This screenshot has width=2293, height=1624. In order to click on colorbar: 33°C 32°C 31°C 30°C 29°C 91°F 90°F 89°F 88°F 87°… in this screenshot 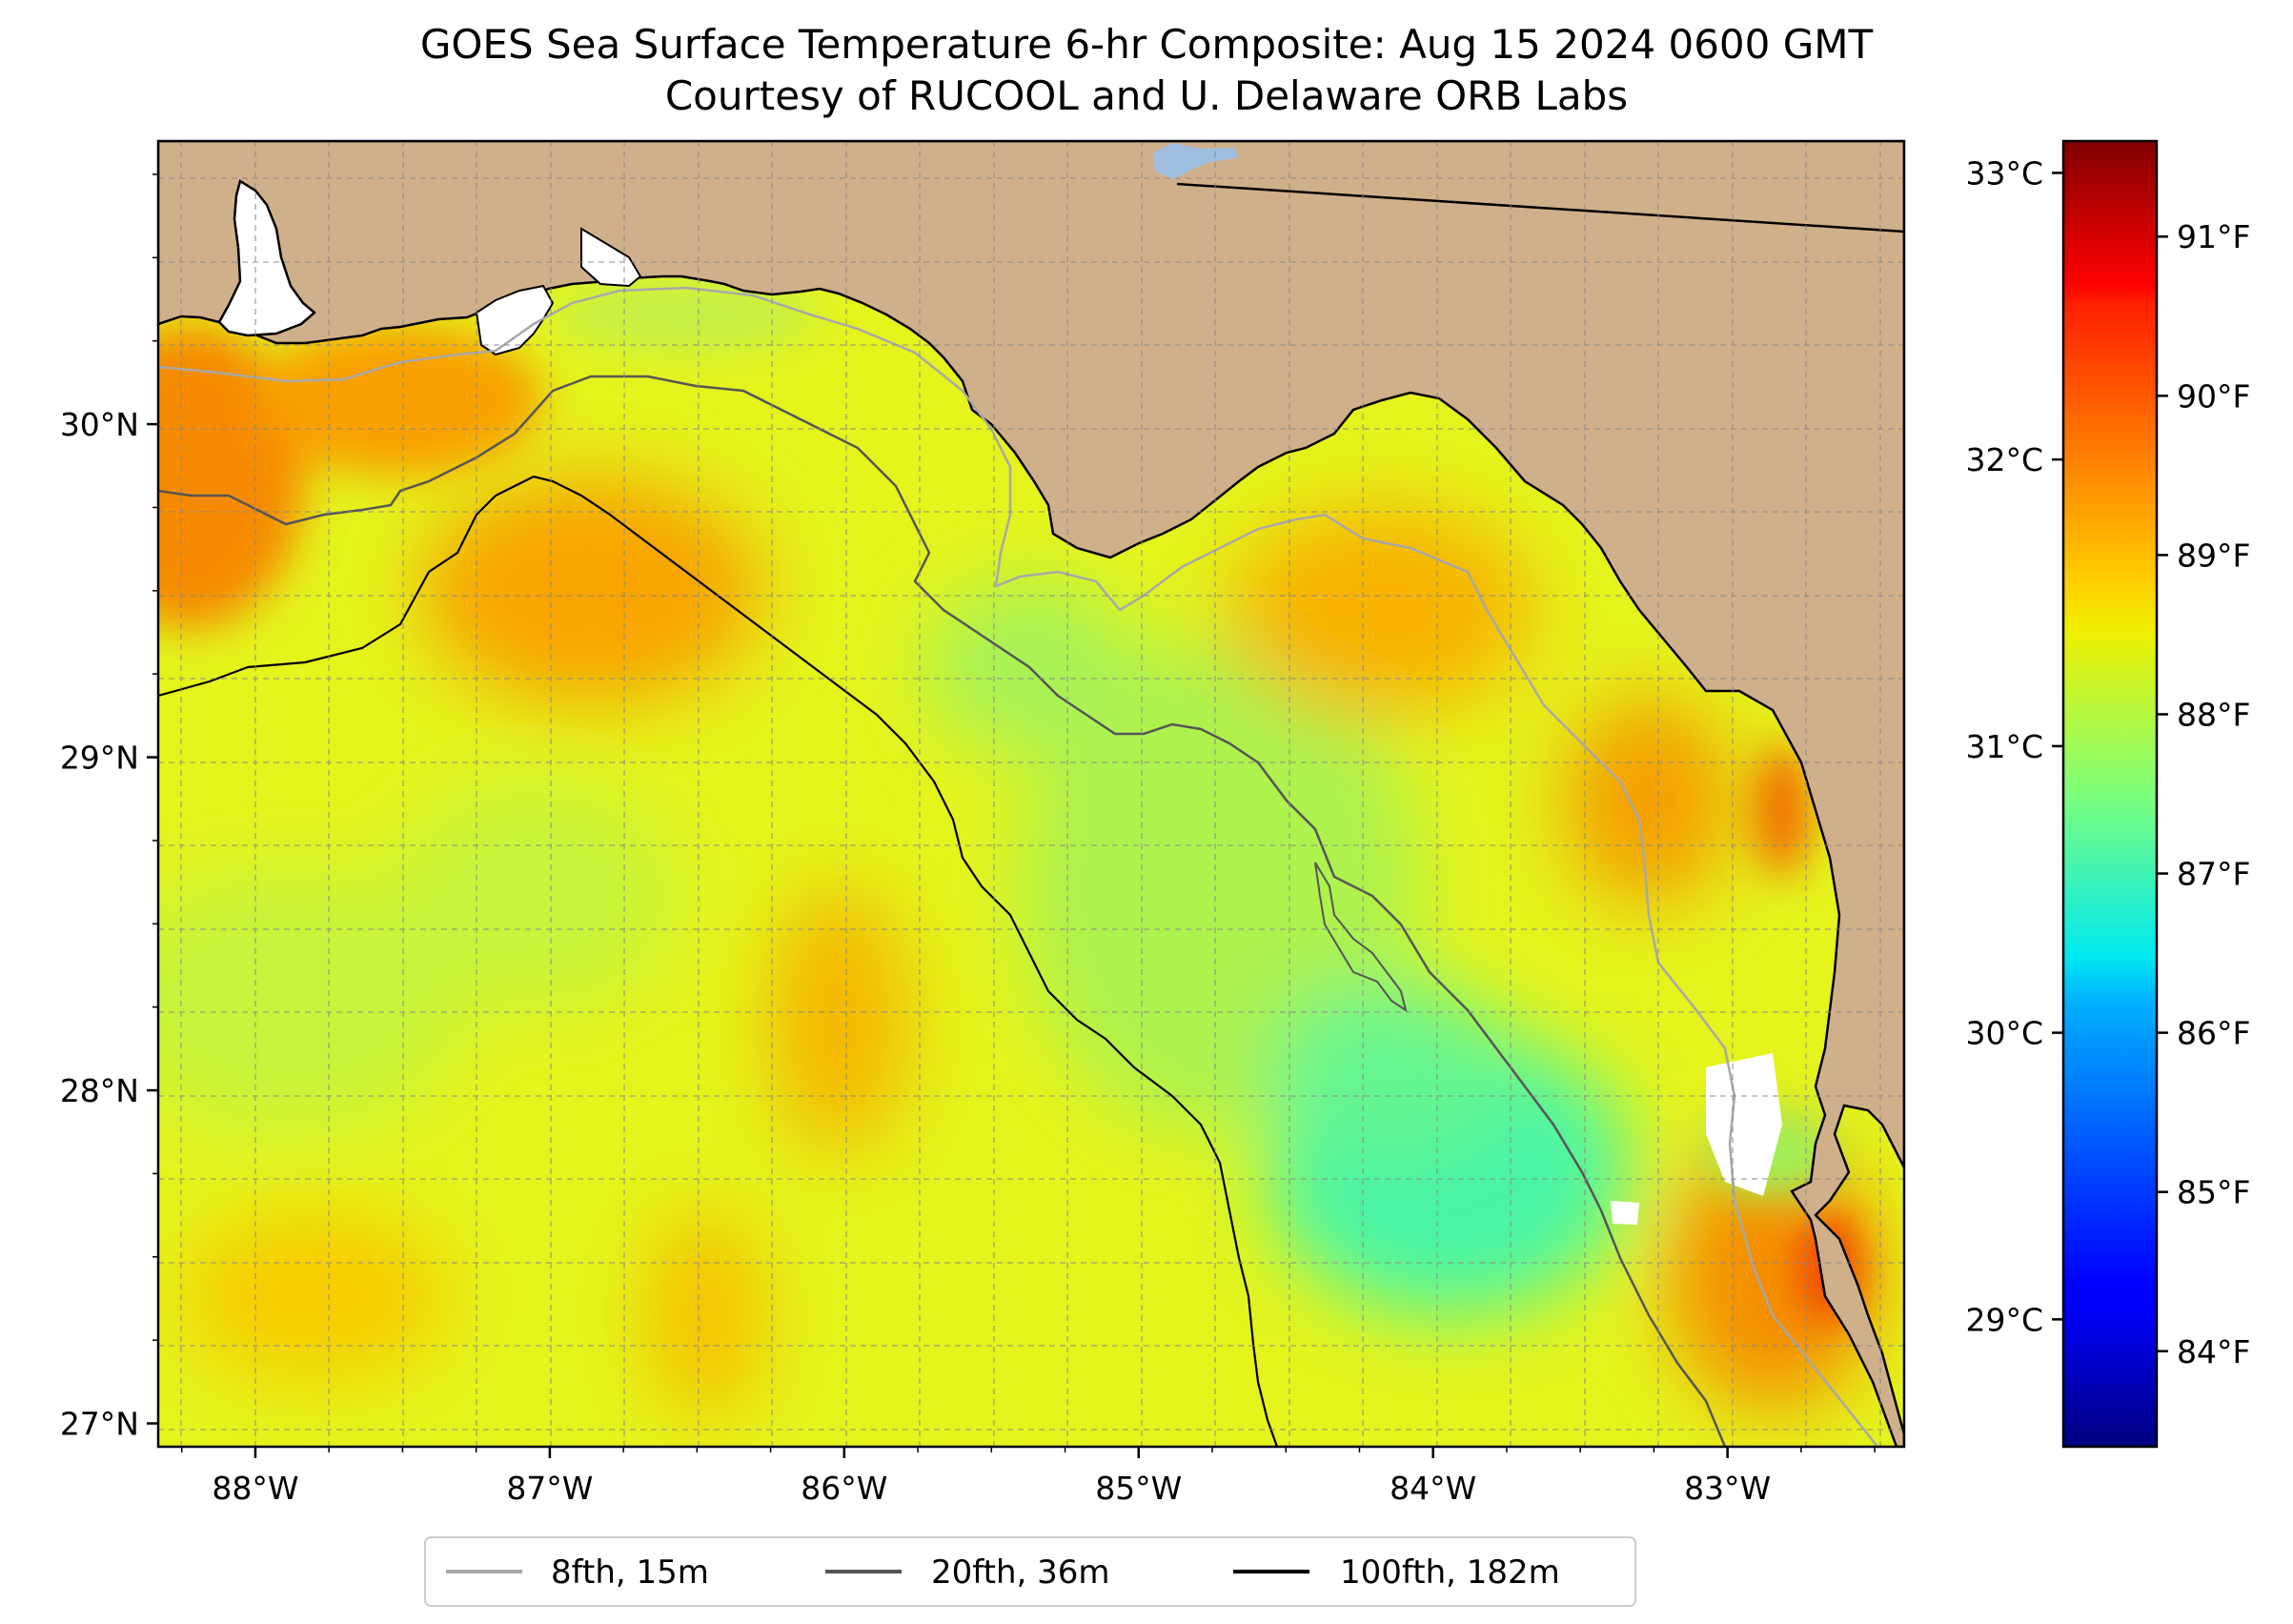, I will do `click(2108, 794)`.